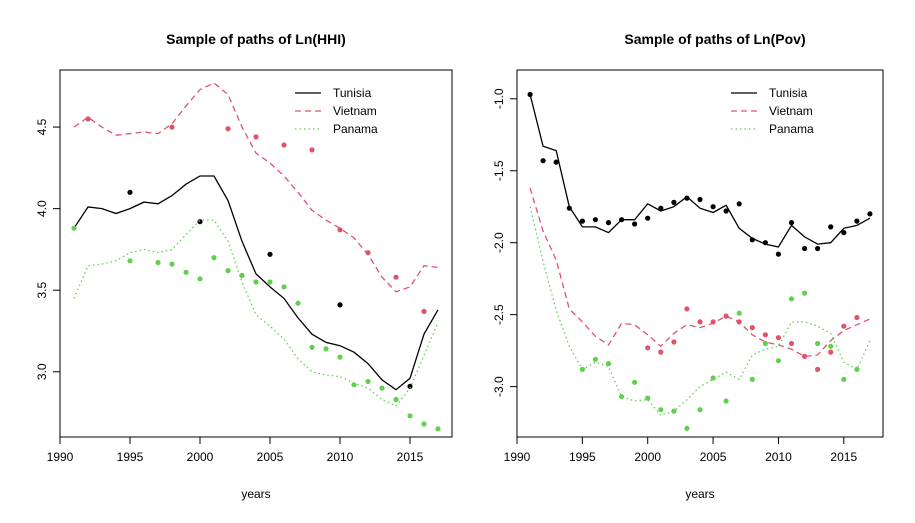 This screenshot has width=915, height=523. Describe the element at coordinates (410, 457) in the screenshot. I see `x-tick-label: 2015` at that location.